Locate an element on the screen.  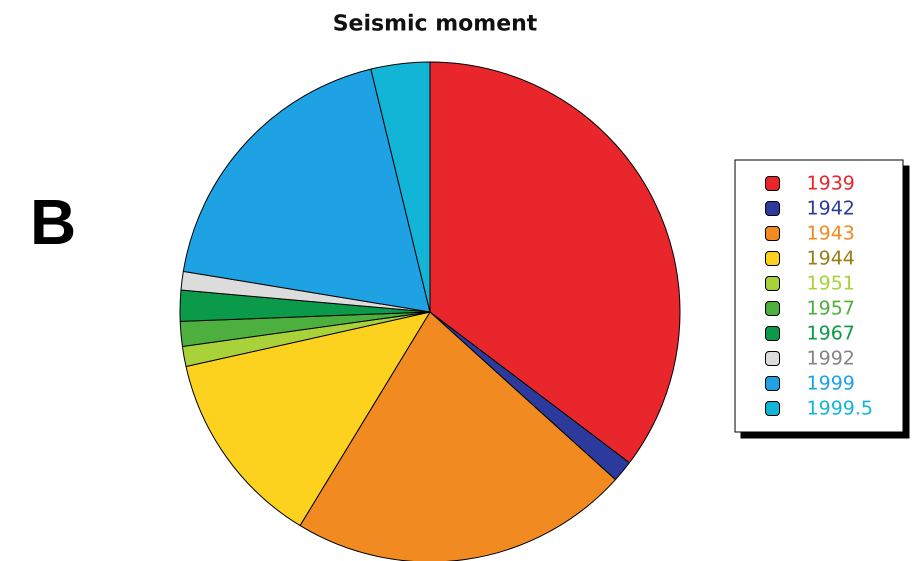
legend-label: 1943 is located at coordinates (830, 233).